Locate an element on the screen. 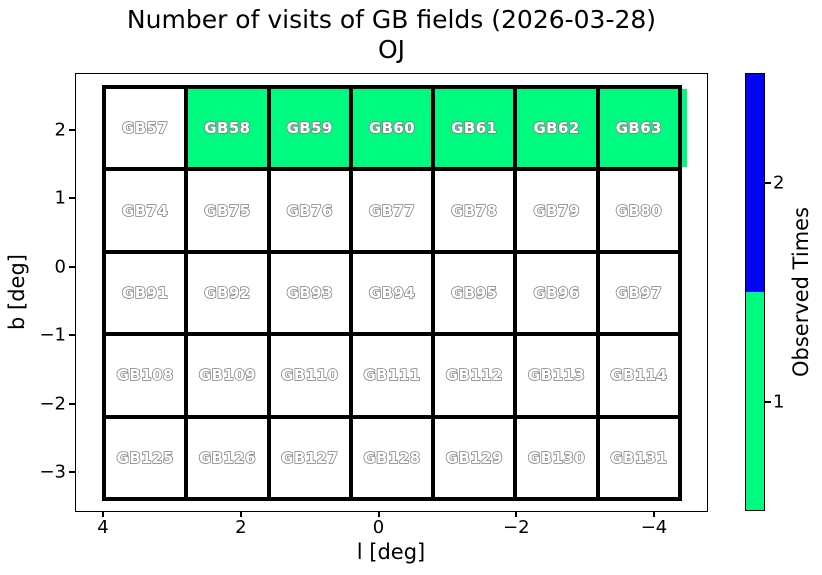 The image size is (822, 575). field-cell-gb76: GB76 is located at coordinates (309, 210).